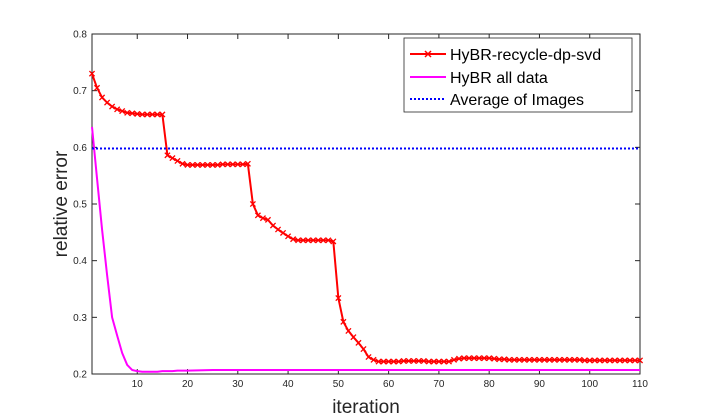 Image resolution: width=706 pixels, height=420 pixels. Describe the element at coordinates (238, 384) in the screenshot. I see `x-tick-label: 30` at that location.